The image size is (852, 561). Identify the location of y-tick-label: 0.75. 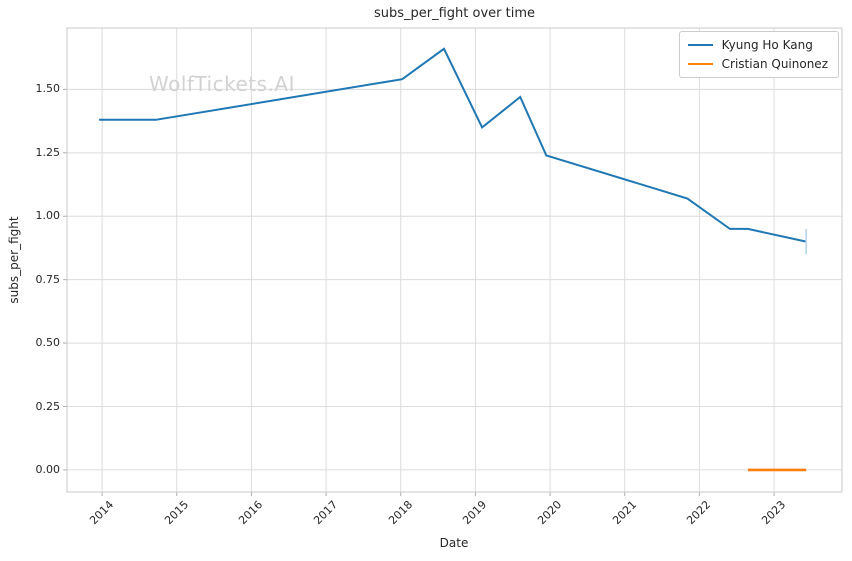
(48, 279).